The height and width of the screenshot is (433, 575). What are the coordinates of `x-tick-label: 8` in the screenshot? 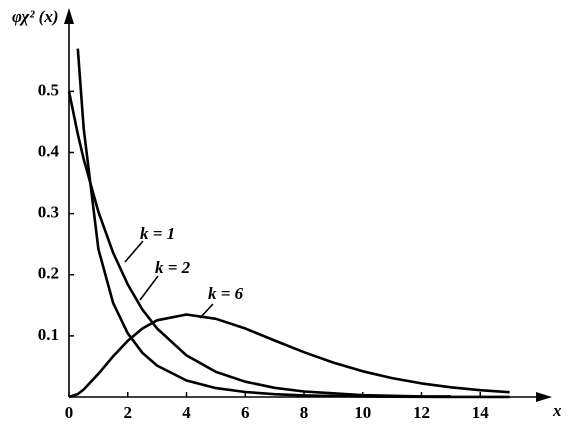 It's located at (304, 412).